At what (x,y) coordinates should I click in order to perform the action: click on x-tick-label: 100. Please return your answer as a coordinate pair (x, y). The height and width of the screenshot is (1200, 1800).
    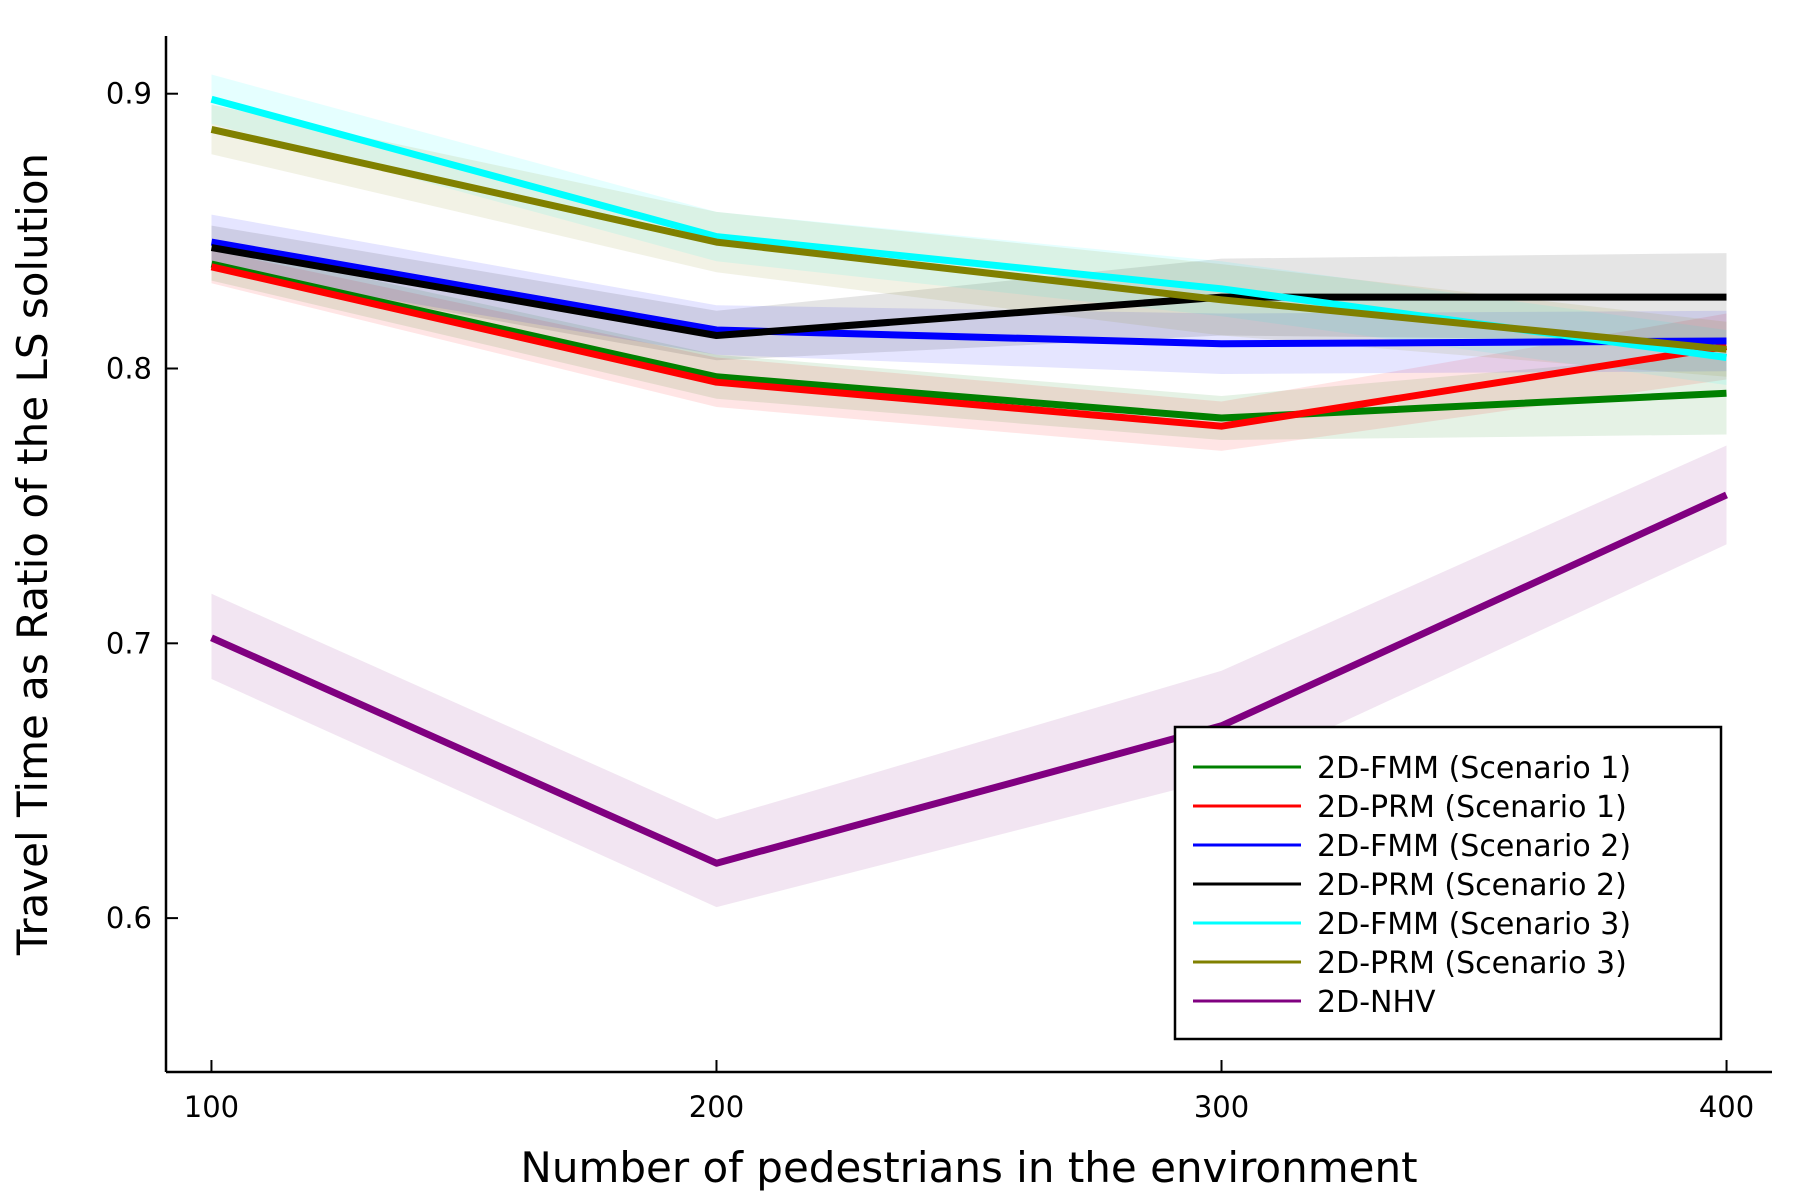
    Looking at the image, I should click on (211, 1107).